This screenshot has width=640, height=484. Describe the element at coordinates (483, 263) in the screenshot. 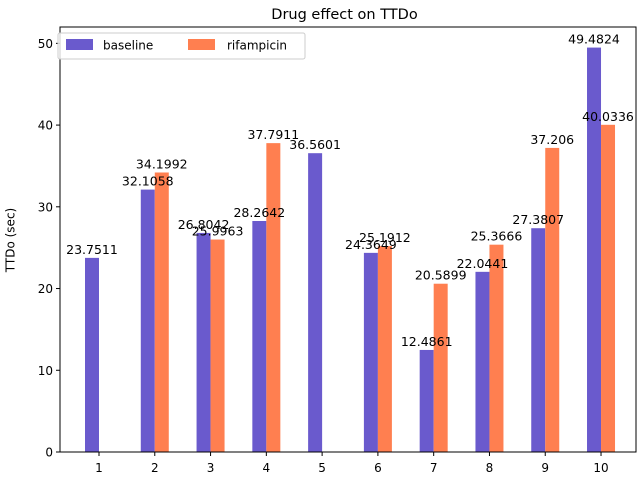

I see `data-label-baseline-8: 22.0441` at that location.